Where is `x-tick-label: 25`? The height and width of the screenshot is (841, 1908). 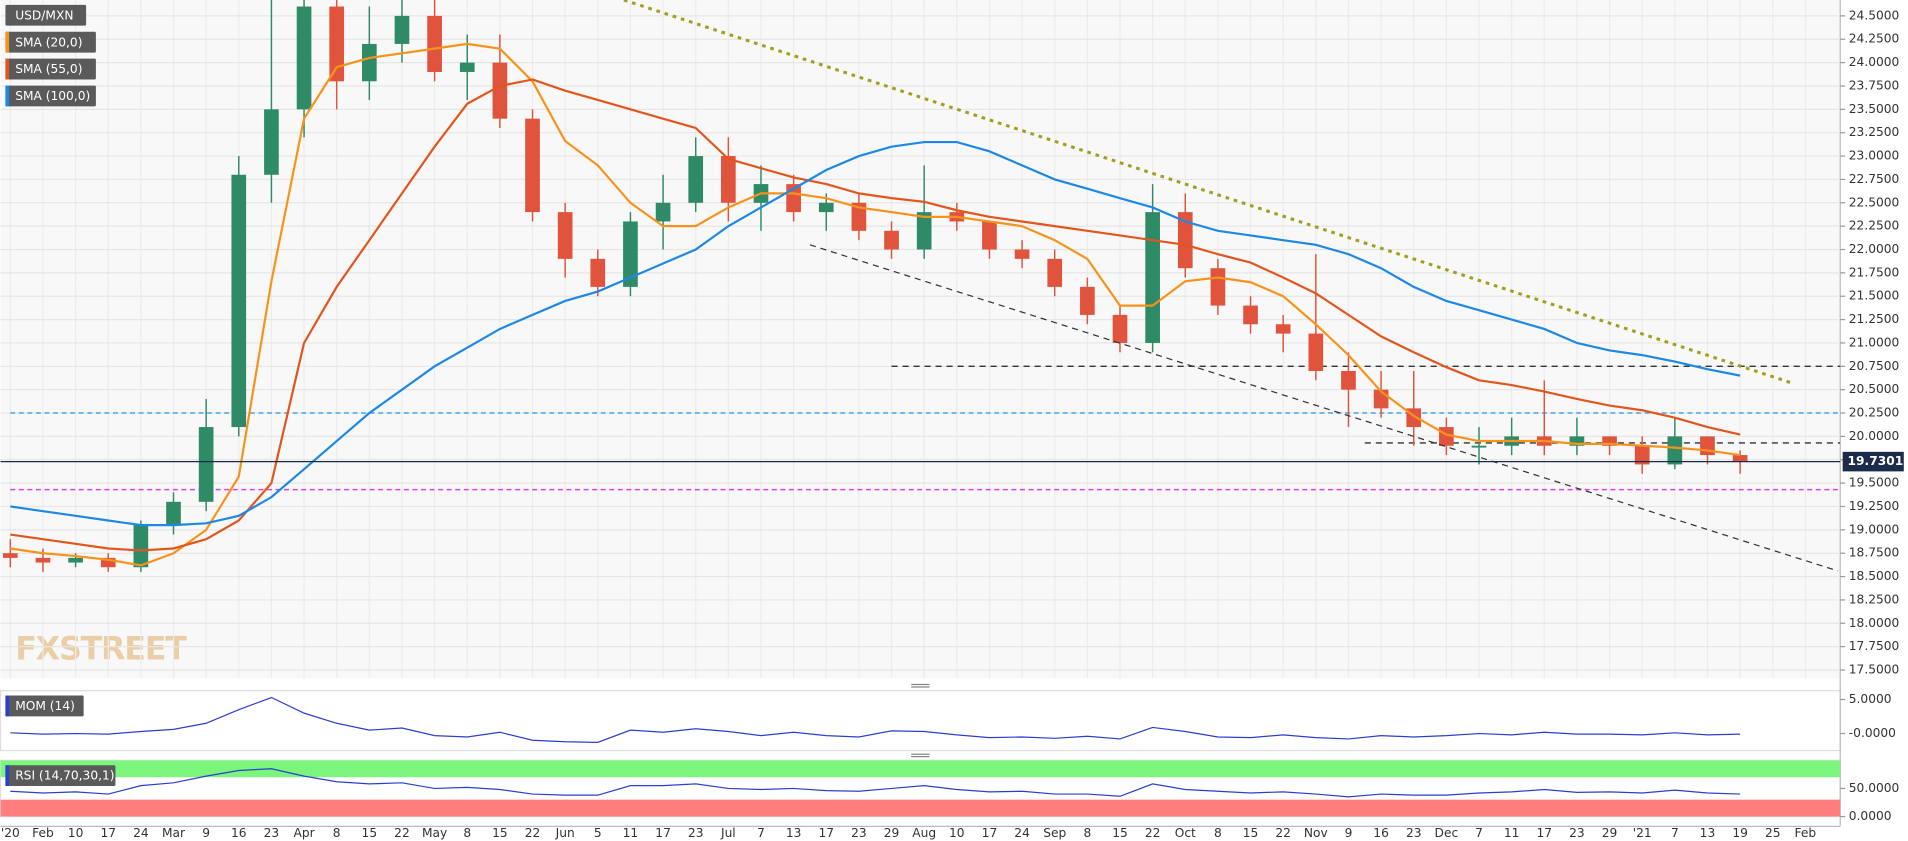
x-tick-label: 25 is located at coordinates (1773, 833).